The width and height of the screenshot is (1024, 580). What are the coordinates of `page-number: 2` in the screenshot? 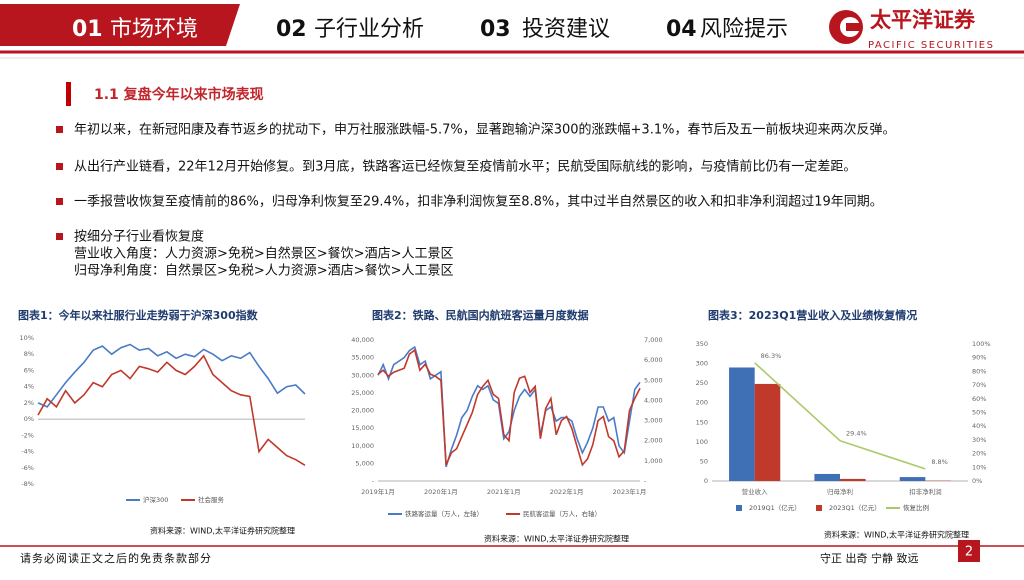 It's located at (969, 552).